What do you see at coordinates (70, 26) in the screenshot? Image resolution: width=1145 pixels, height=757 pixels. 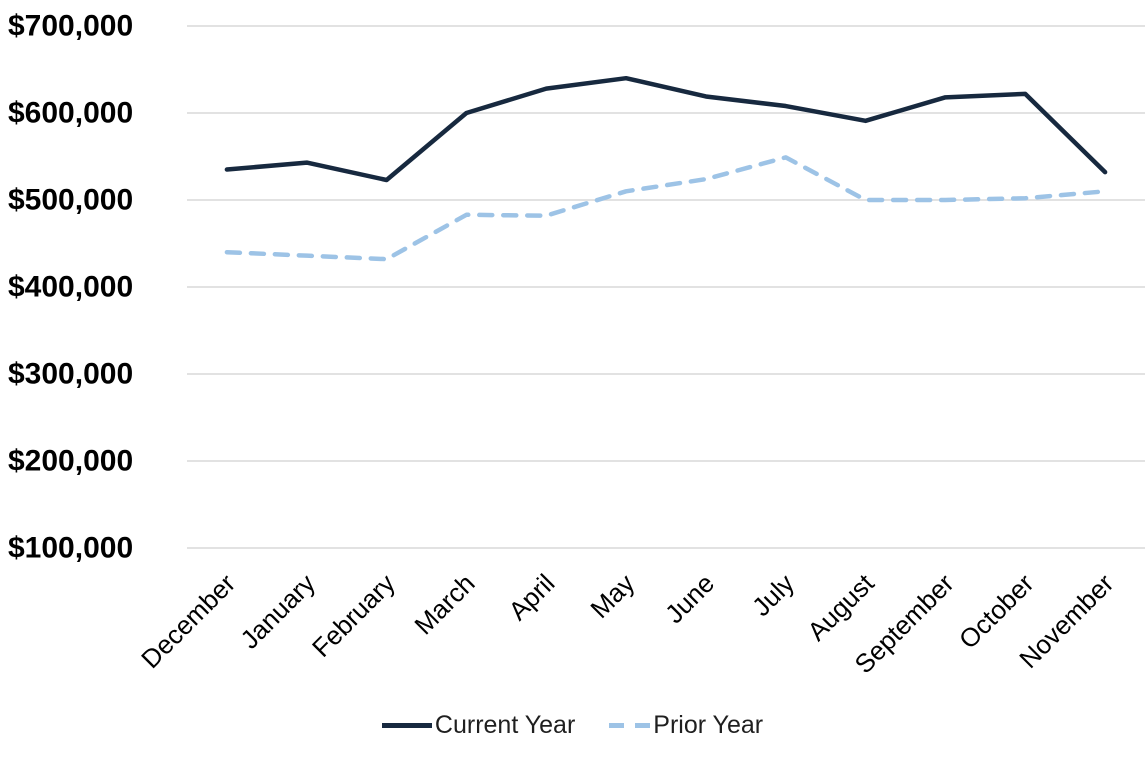 I see `y-tick-label-700000: $700,000` at bounding box center [70, 26].